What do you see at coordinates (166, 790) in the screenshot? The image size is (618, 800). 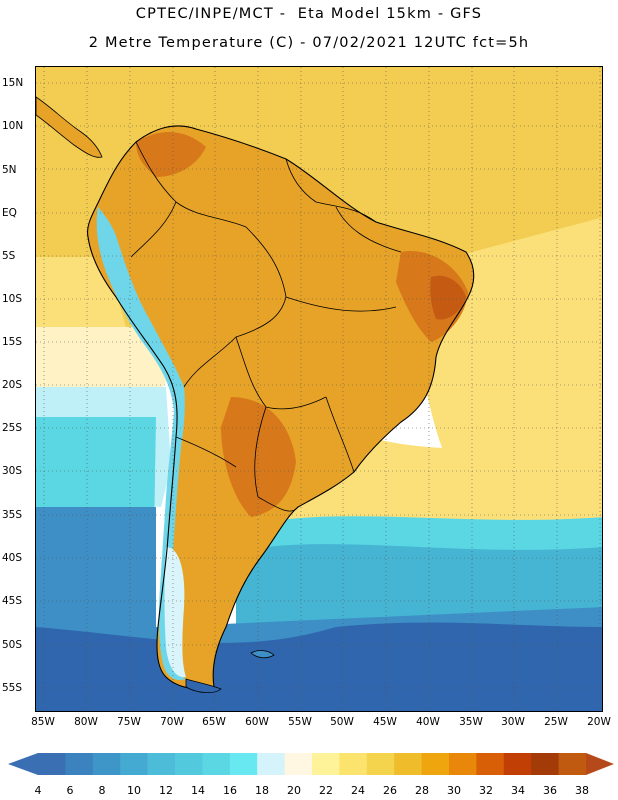 I see `colorbar-tick-12: 12` at bounding box center [166, 790].